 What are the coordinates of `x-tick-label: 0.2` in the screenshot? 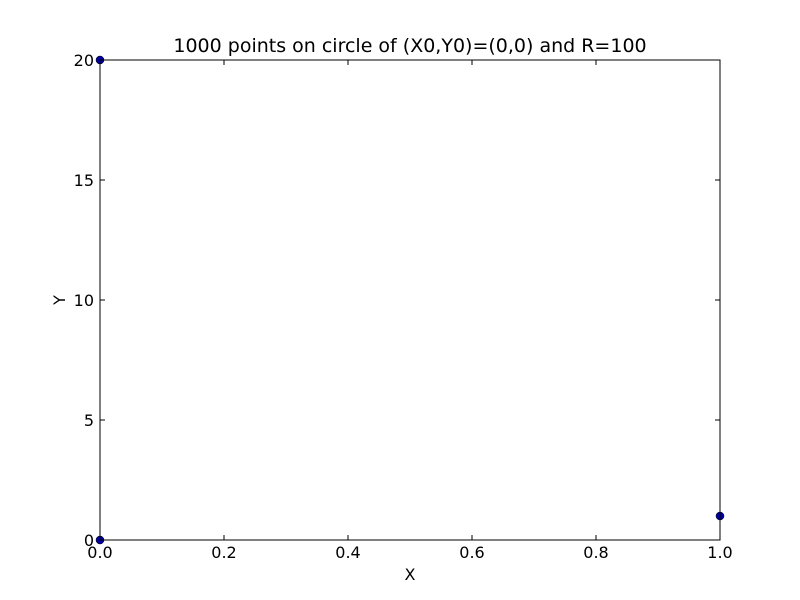 It's located at (223, 552).